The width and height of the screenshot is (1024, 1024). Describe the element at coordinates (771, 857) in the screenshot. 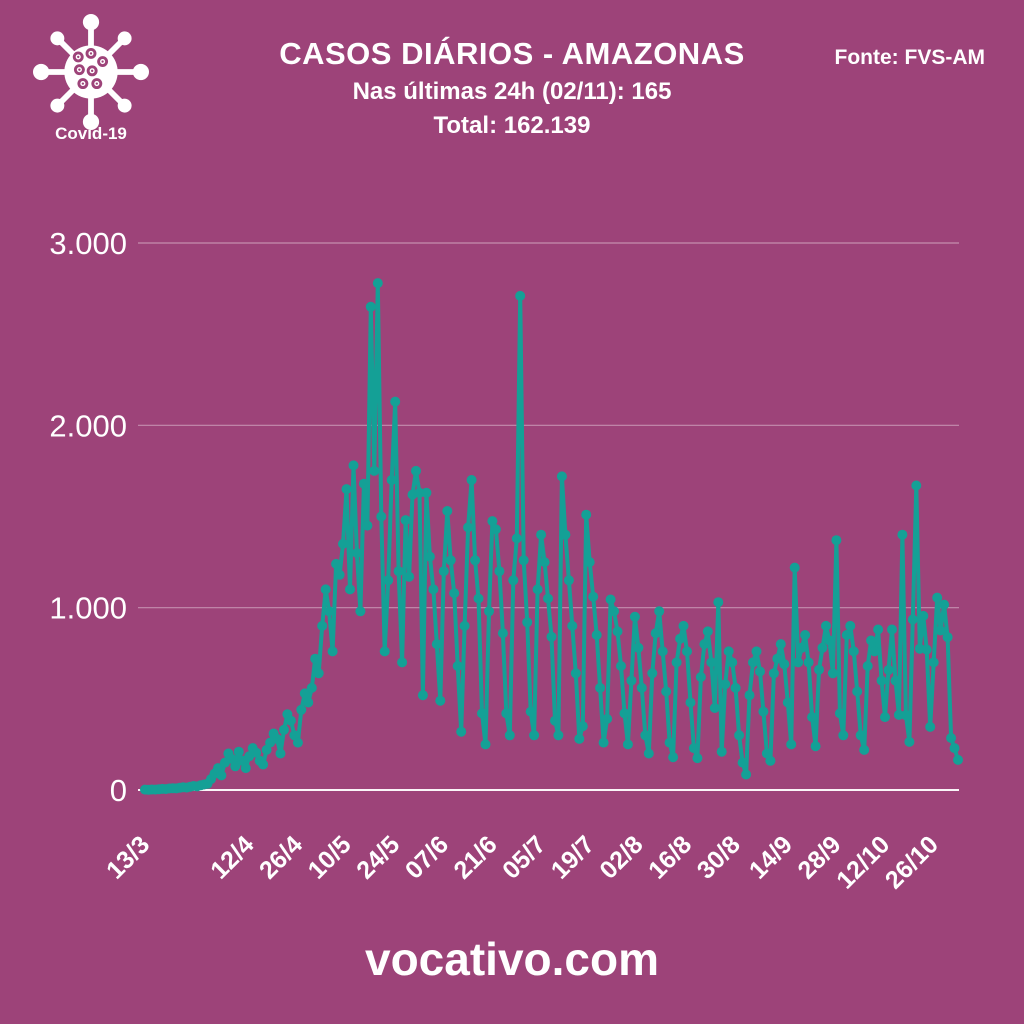

I see `svg-text: 14/9` at that location.